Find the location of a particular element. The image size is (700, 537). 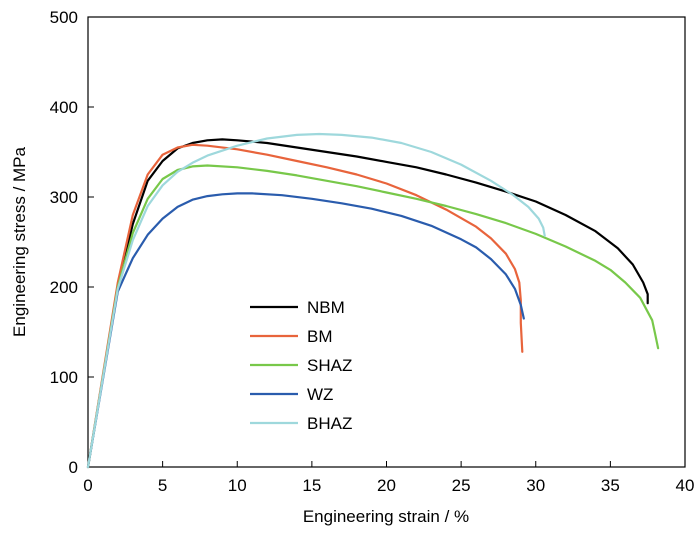

legend-label-bm: BM is located at coordinates (320, 336).